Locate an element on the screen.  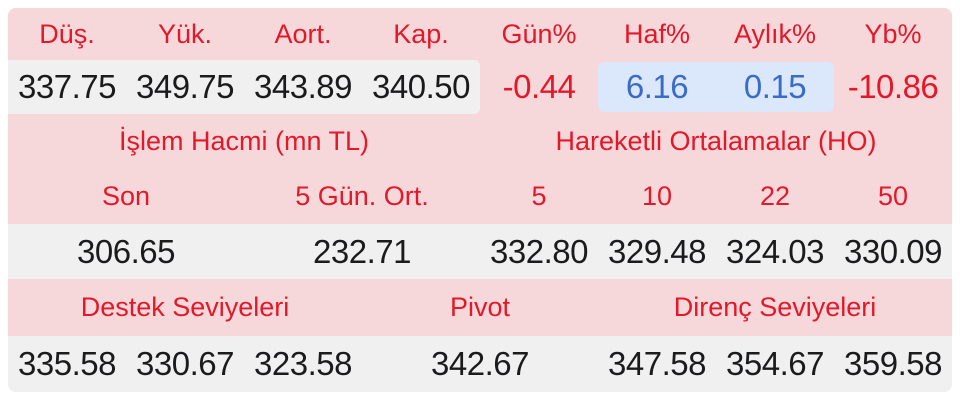
weekly-monthly-highlight: 6.16 0.15 is located at coordinates (716, 87).